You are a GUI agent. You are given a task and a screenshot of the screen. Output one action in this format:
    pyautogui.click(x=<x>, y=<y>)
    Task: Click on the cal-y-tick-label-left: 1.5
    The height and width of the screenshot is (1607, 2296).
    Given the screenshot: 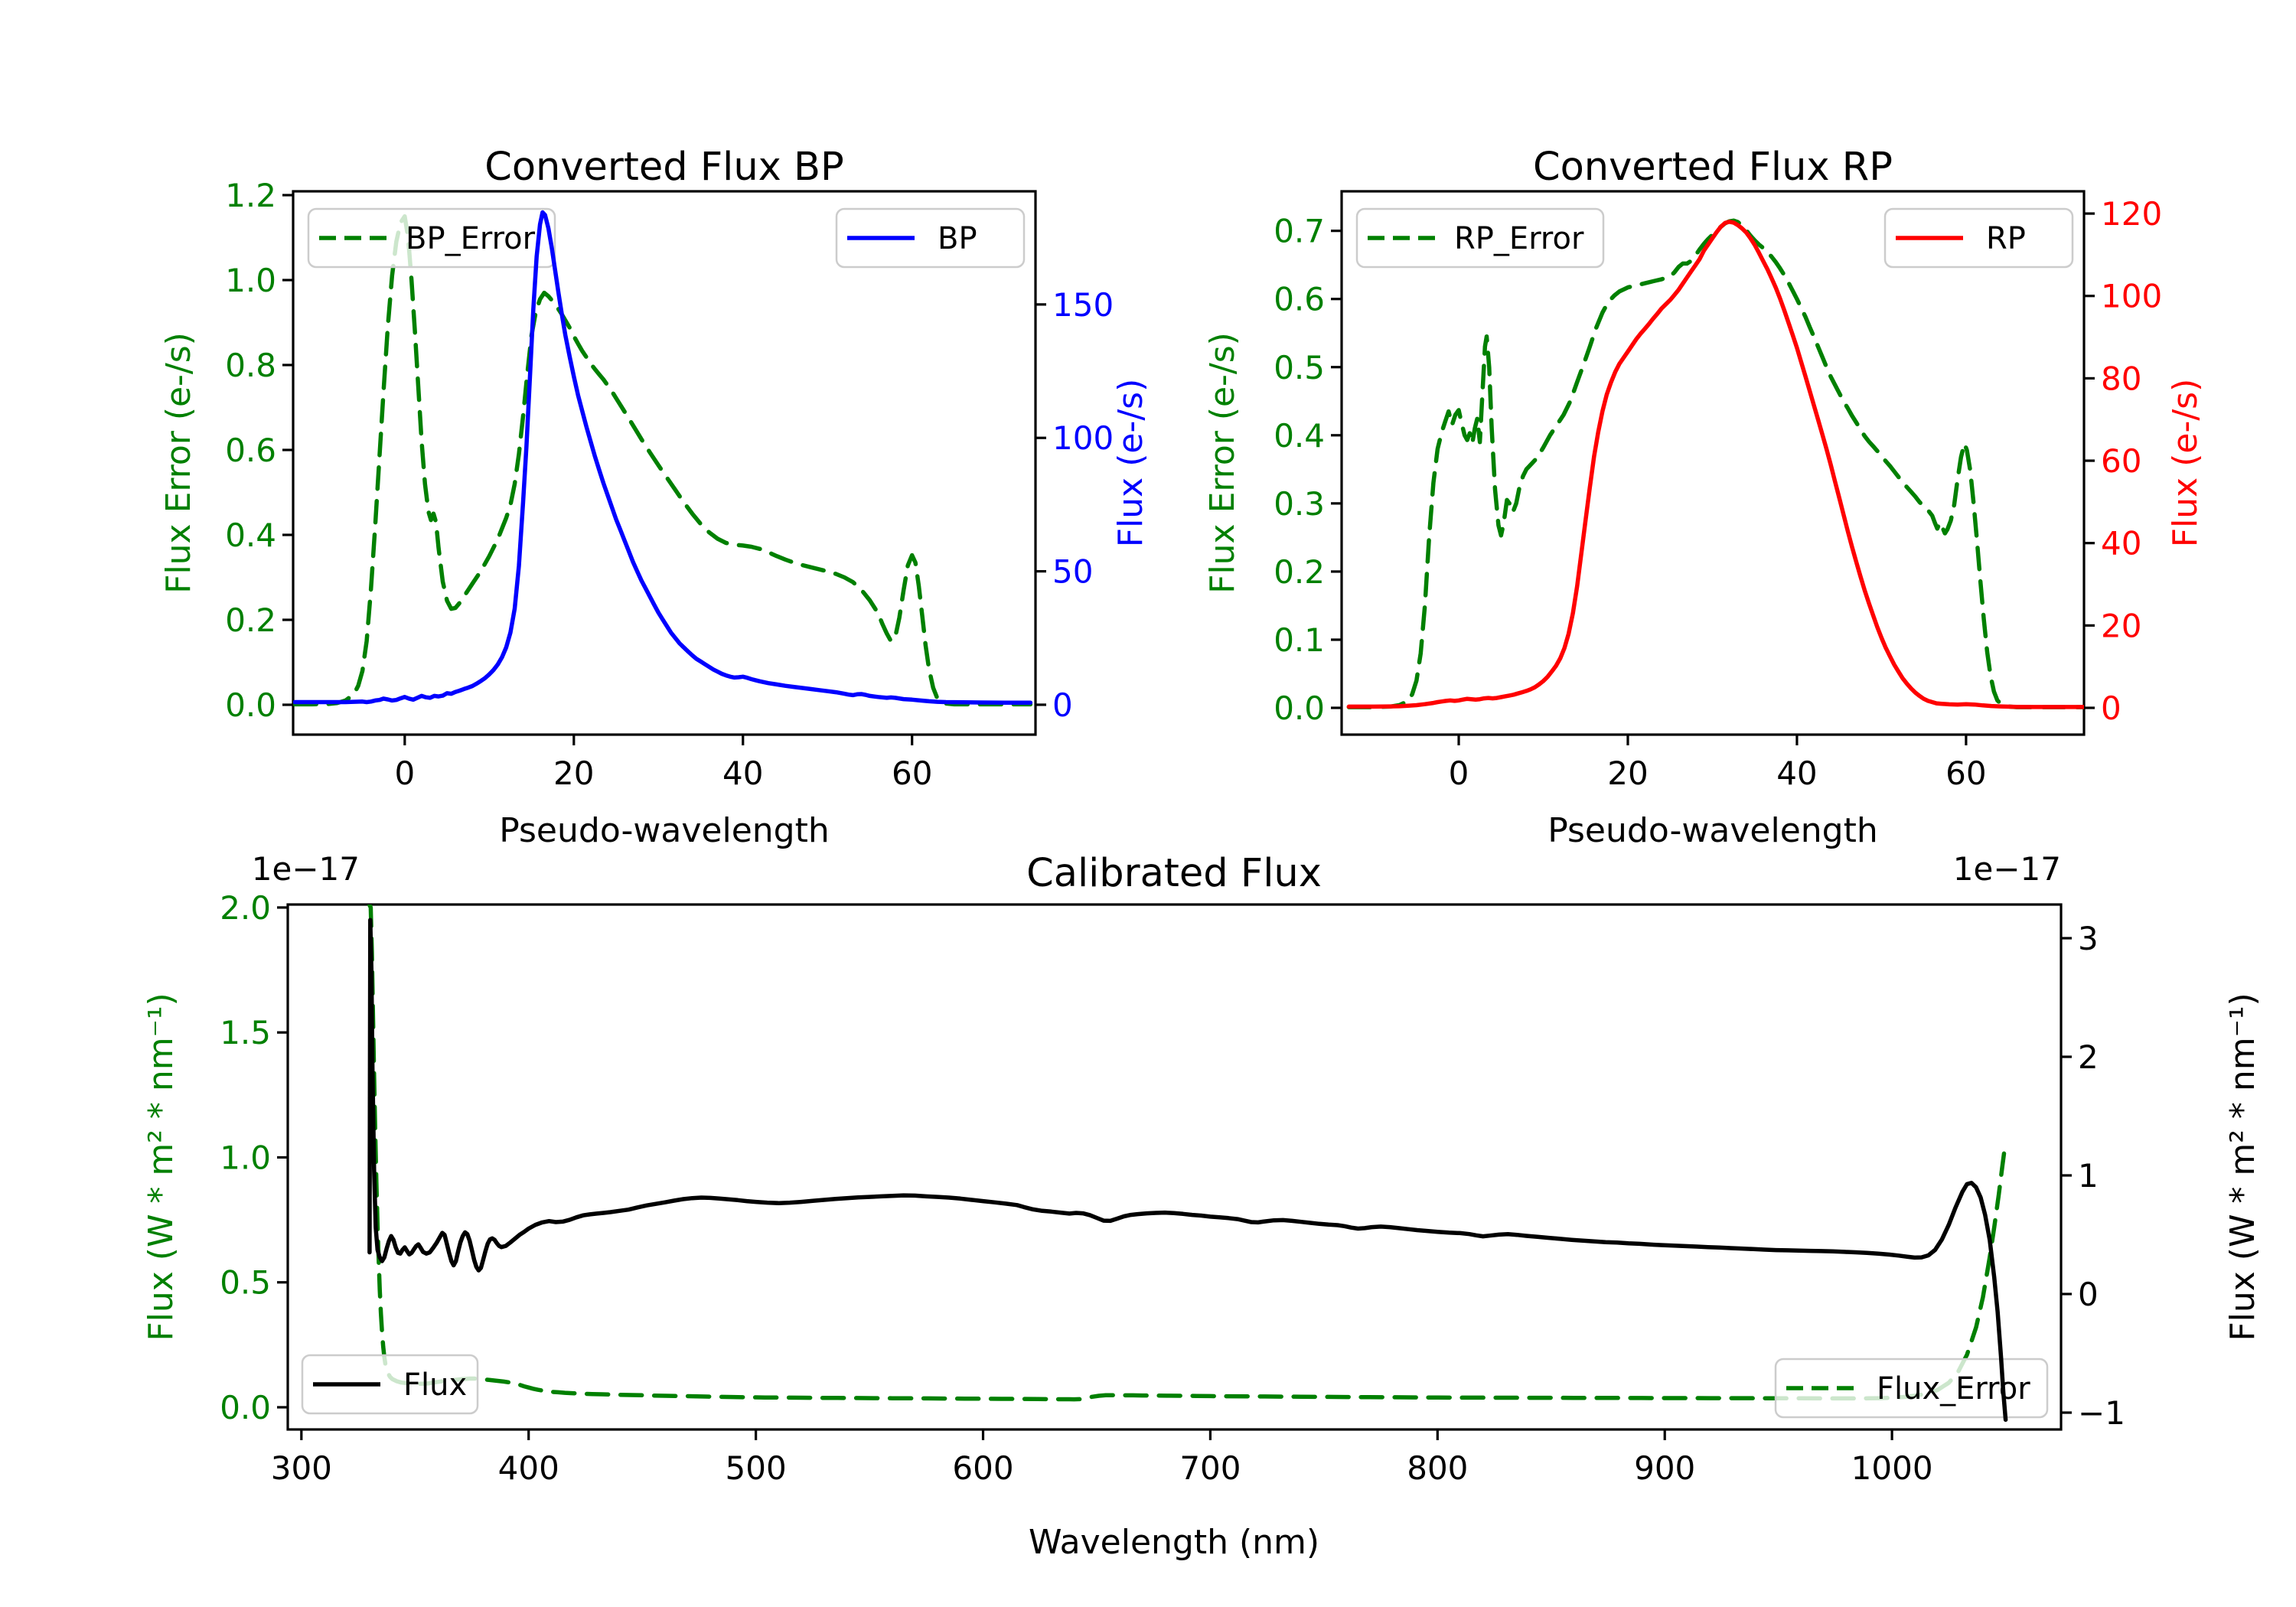 What is the action you would take?
    pyautogui.click(x=245, y=1032)
    